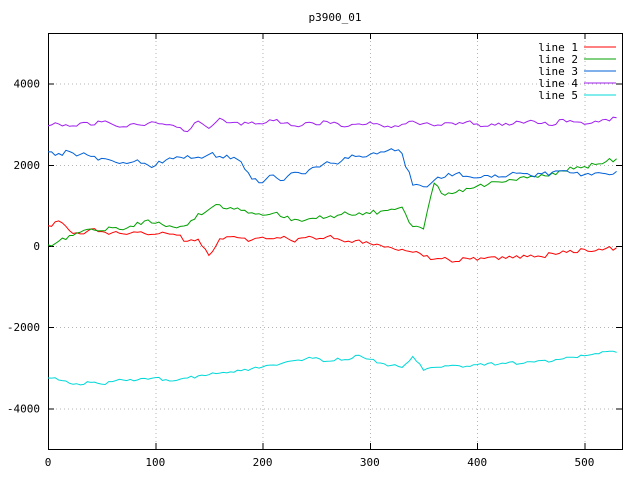  What do you see at coordinates (558, 59) in the screenshot?
I see `legend-label-2: line 2` at bounding box center [558, 59].